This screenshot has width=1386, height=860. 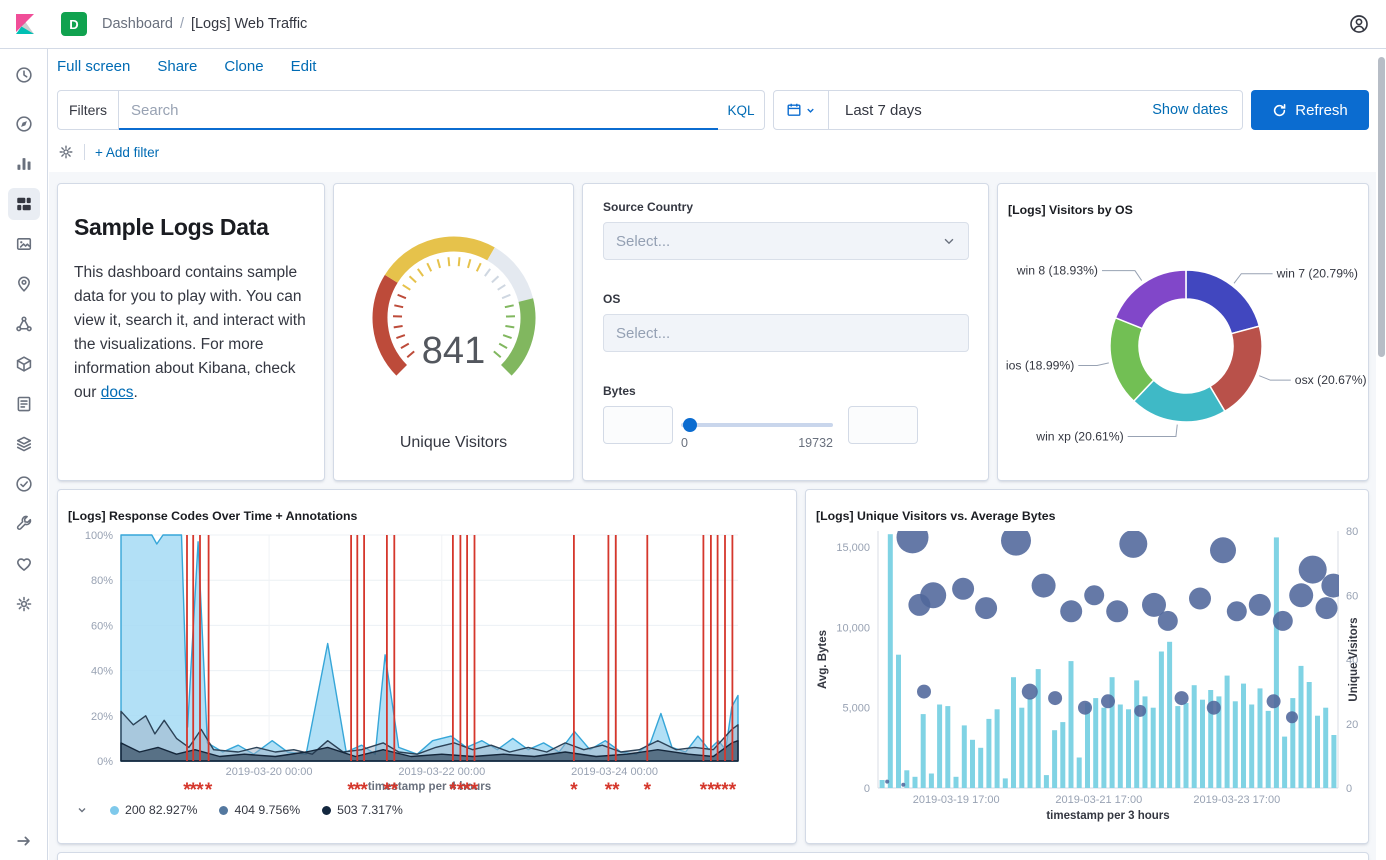 What do you see at coordinates (757, 425) in the screenshot?
I see `bytes-slider-track` at bounding box center [757, 425].